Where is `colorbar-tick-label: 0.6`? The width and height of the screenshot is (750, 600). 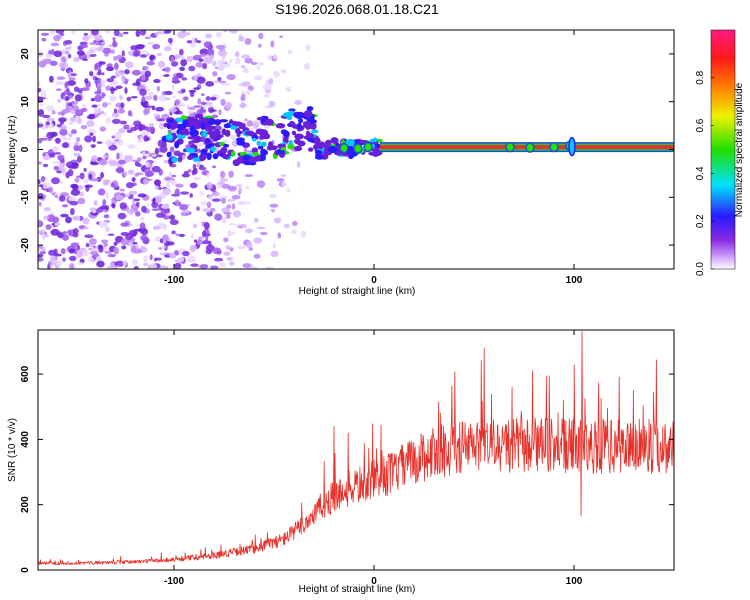 colorbar-tick-label: 0.6 is located at coordinates (700, 125).